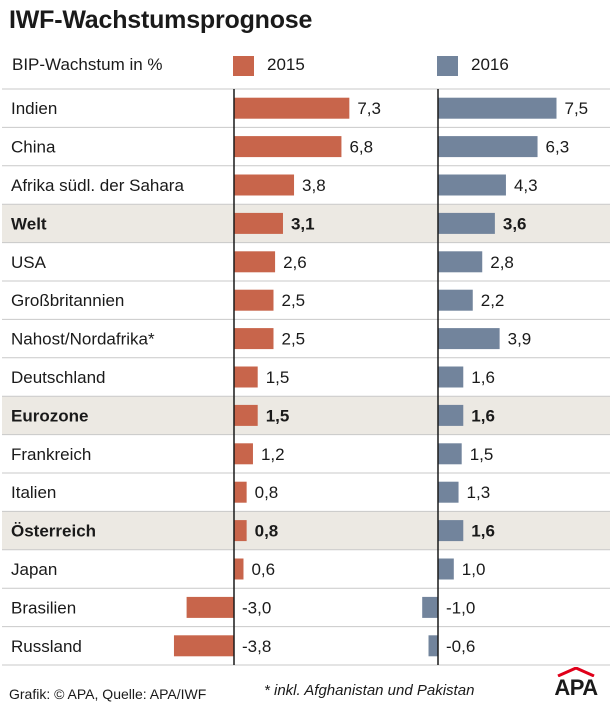  I want to click on value-label-2015-13: -3,0, so click(256, 607).